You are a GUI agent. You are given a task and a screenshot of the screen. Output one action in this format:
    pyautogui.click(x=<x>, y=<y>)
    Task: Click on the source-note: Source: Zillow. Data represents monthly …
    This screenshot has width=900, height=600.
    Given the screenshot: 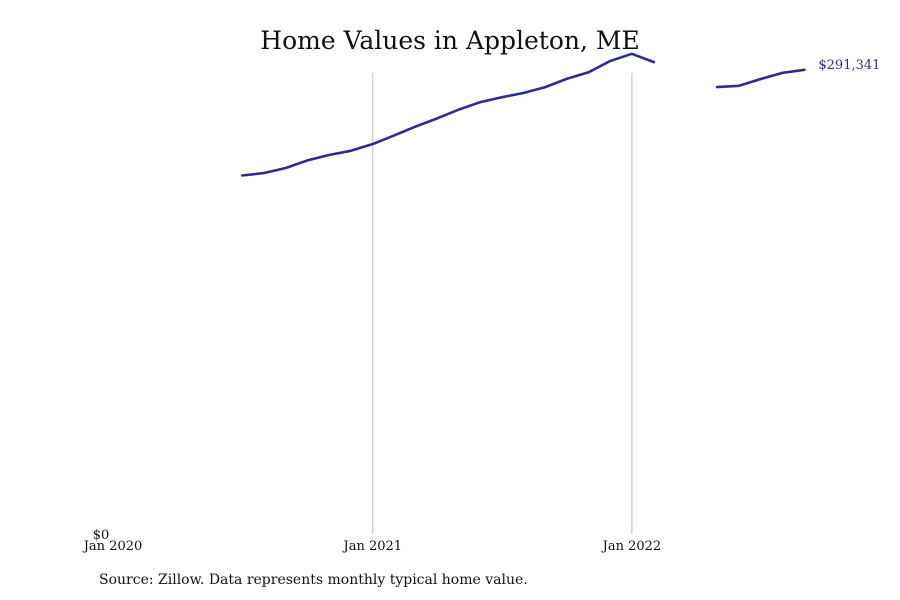 What is the action you would take?
    pyautogui.click(x=313, y=580)
    